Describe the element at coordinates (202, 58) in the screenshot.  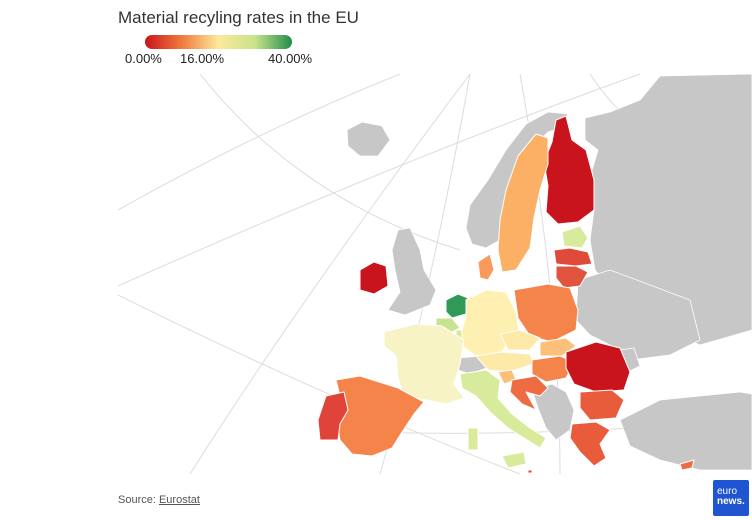
I see `legend-label-mid: 16.00%` at that location.